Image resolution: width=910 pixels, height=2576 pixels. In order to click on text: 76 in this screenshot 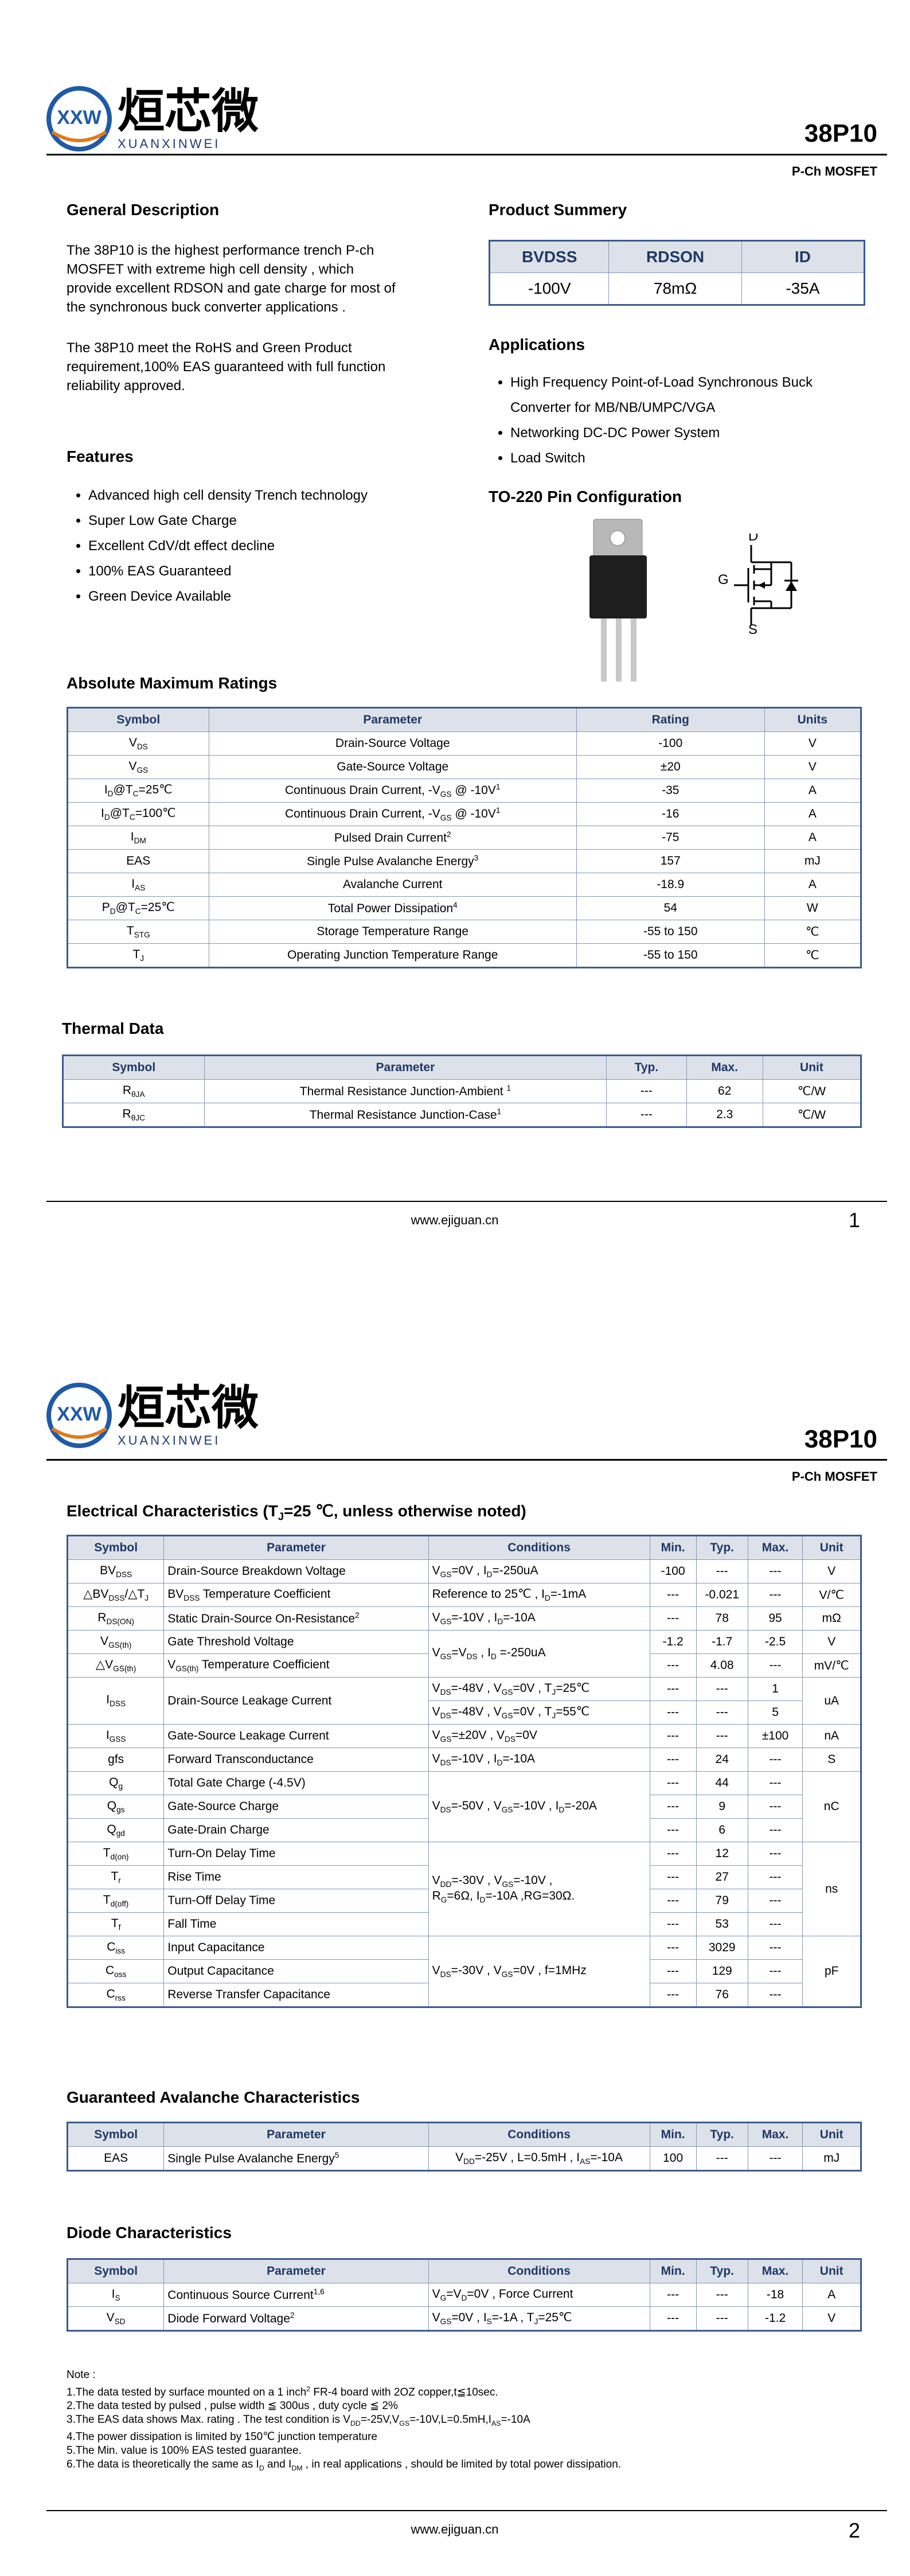, I will do `click(722, 1994)`.